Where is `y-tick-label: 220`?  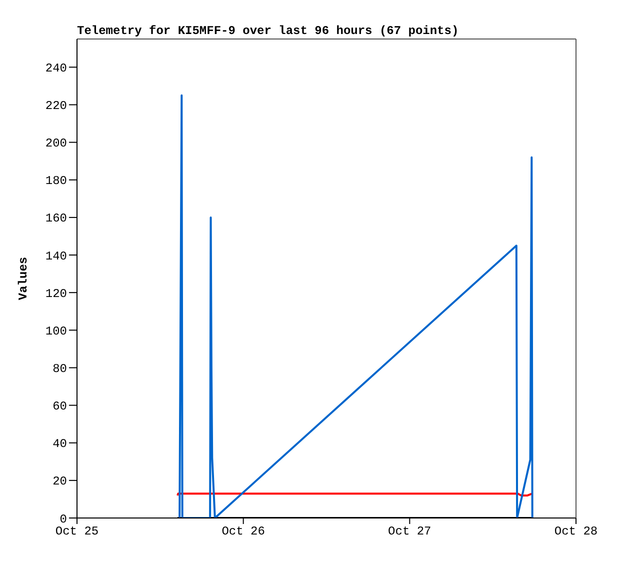 y-tick-label: 220 is located at coordinates (56, 106).